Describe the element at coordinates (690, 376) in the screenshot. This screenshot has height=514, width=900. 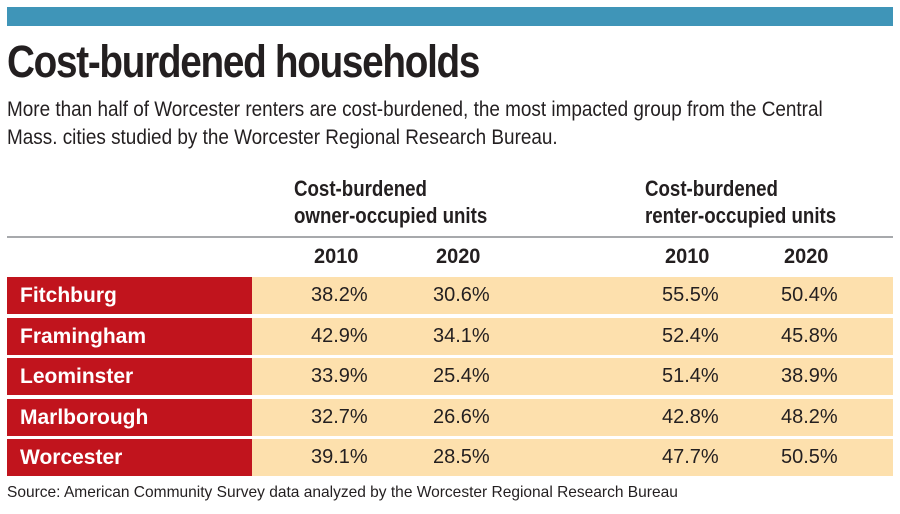
I see `cell-renter-2010: 51.4%` at that location.